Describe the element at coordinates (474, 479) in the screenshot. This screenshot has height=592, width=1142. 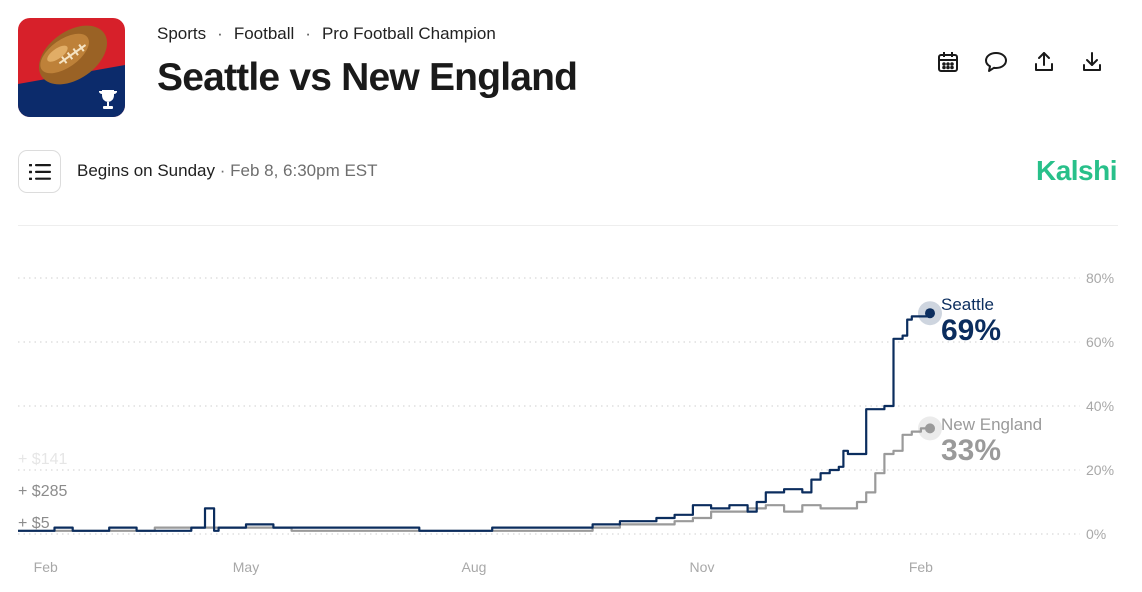
I see `series-line-new-england` at that location.